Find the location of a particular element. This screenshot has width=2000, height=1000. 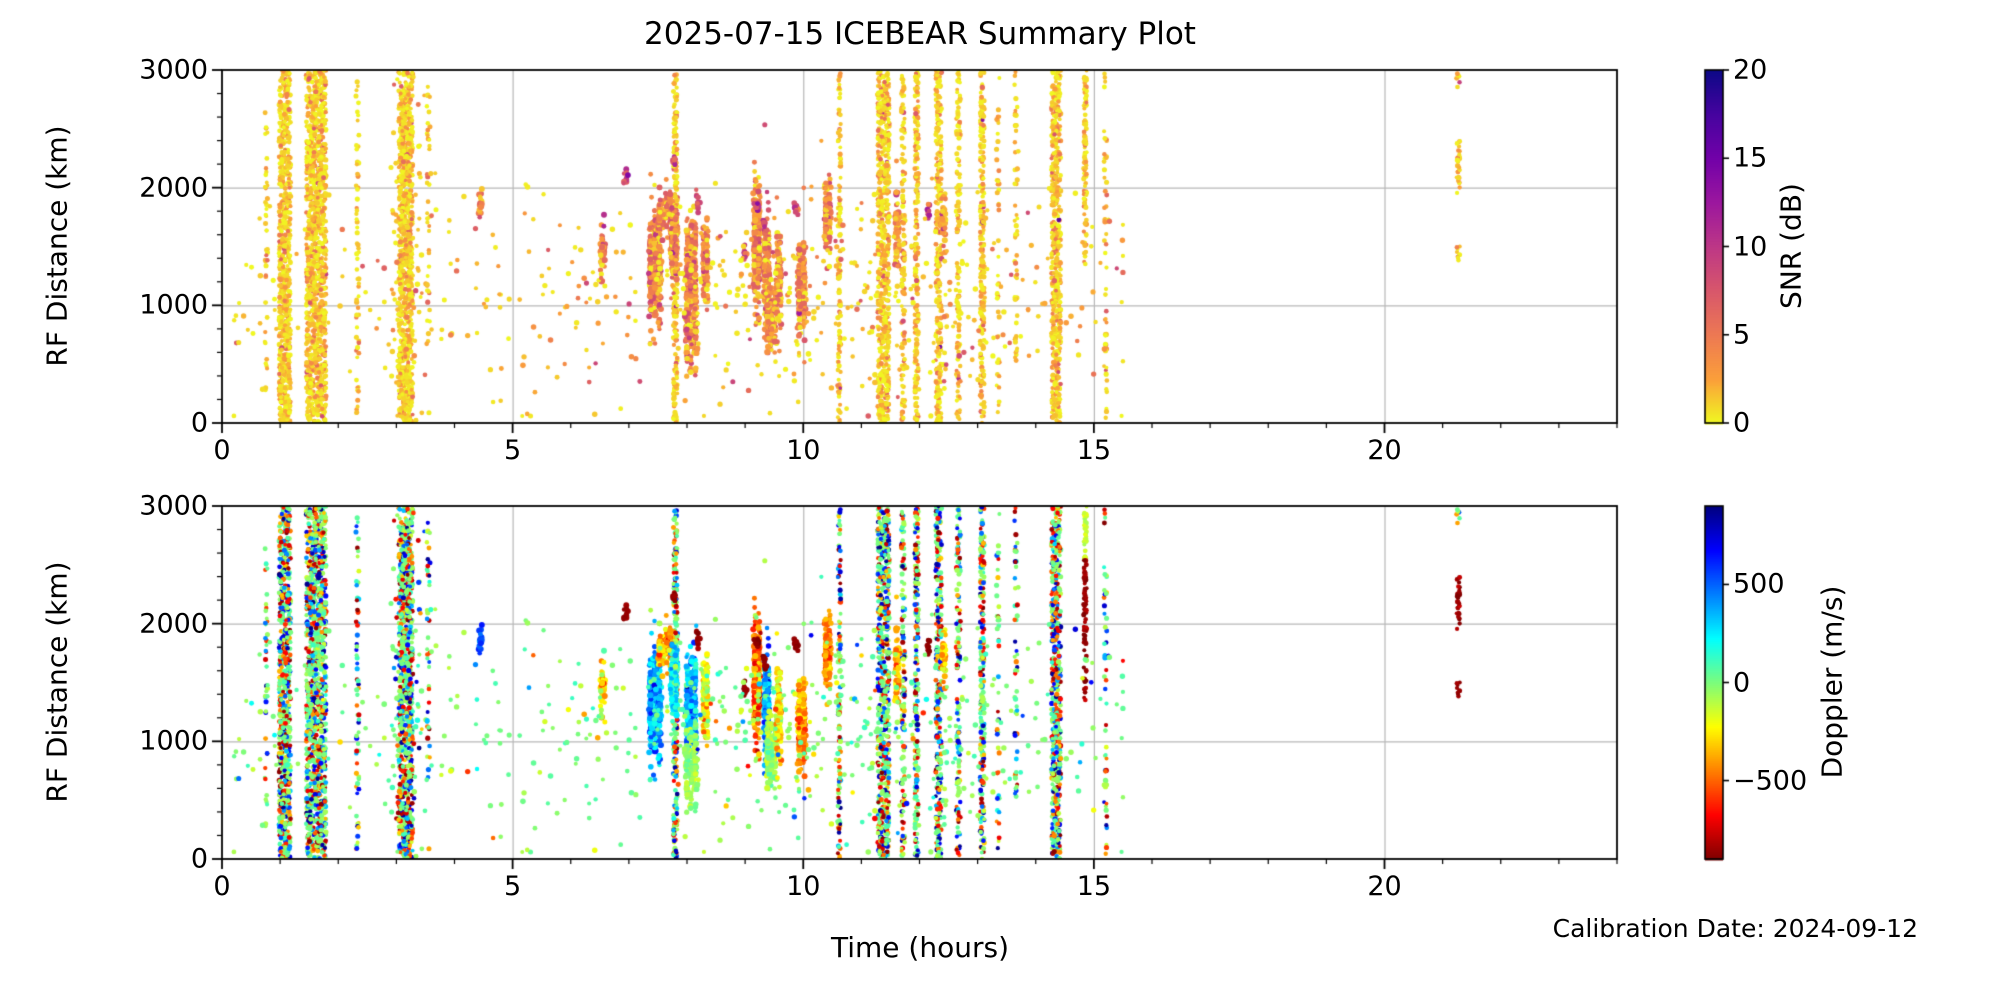

colorbar-tick-label: 20 is located at coordinates (1750, 70).